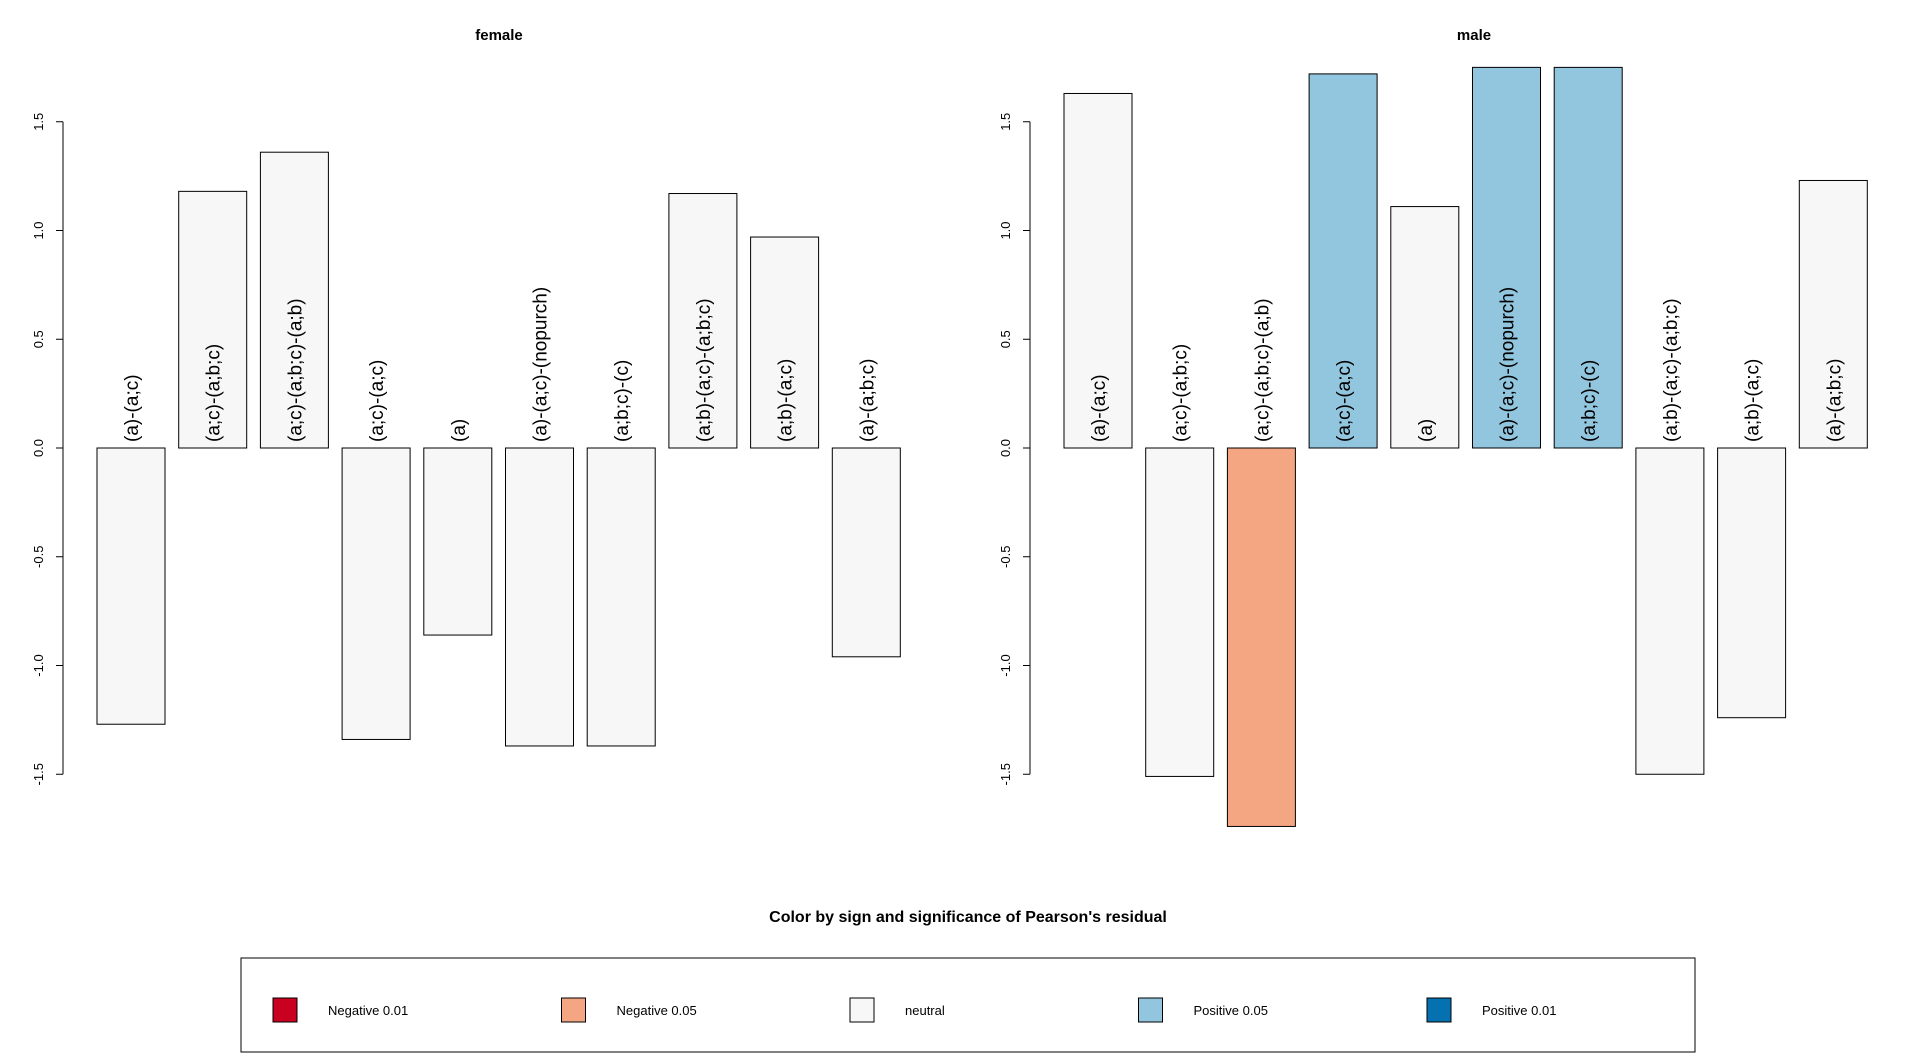 The width and height of the screenshot is (1917, 1057). I want to click on legend-swatch-pos05, so click(1150, 1010).